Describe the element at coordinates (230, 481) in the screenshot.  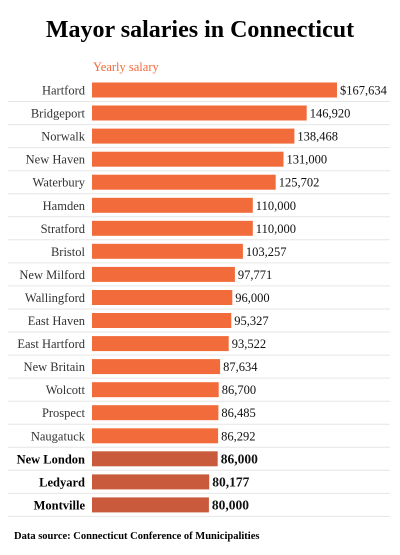
I see `value-label-ledyard: 80,177` at that location.